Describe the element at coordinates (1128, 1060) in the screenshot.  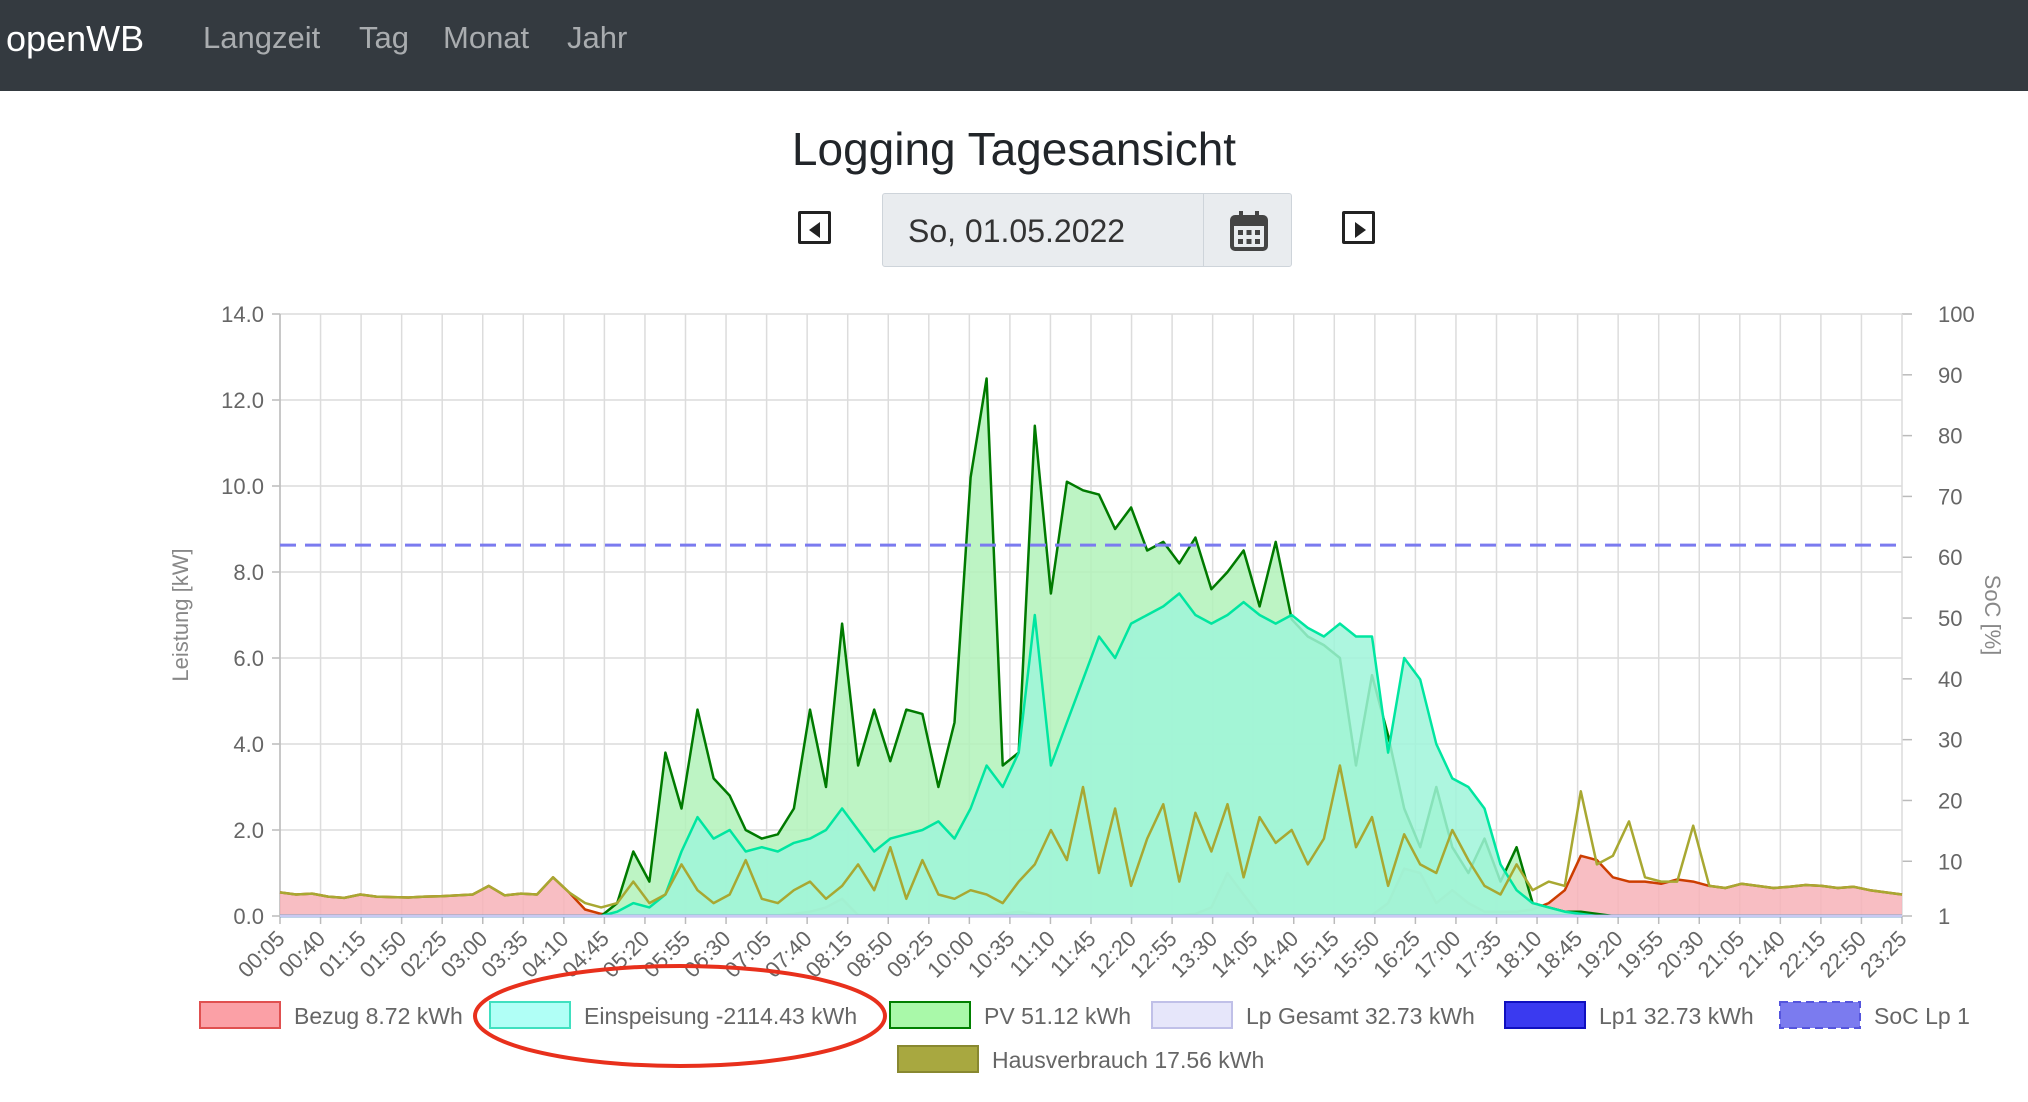
I see `legend-label: Hausverbrauch 17.56 kWh` at that location.